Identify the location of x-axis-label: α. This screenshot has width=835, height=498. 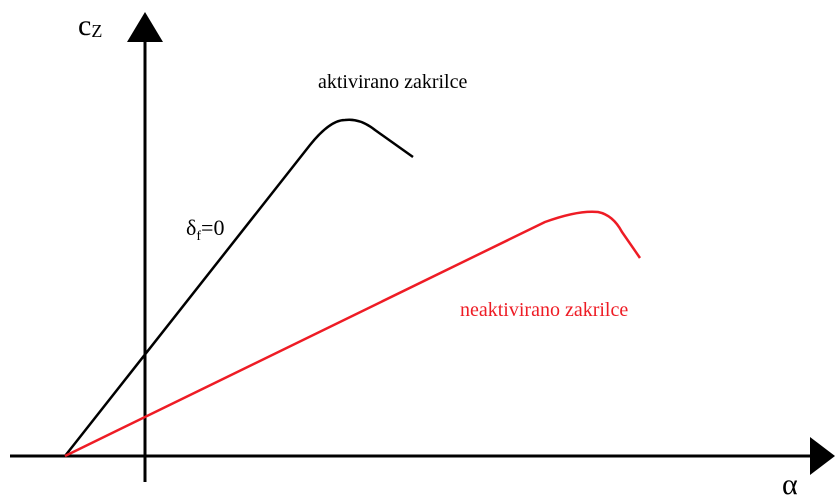
(790, 483).